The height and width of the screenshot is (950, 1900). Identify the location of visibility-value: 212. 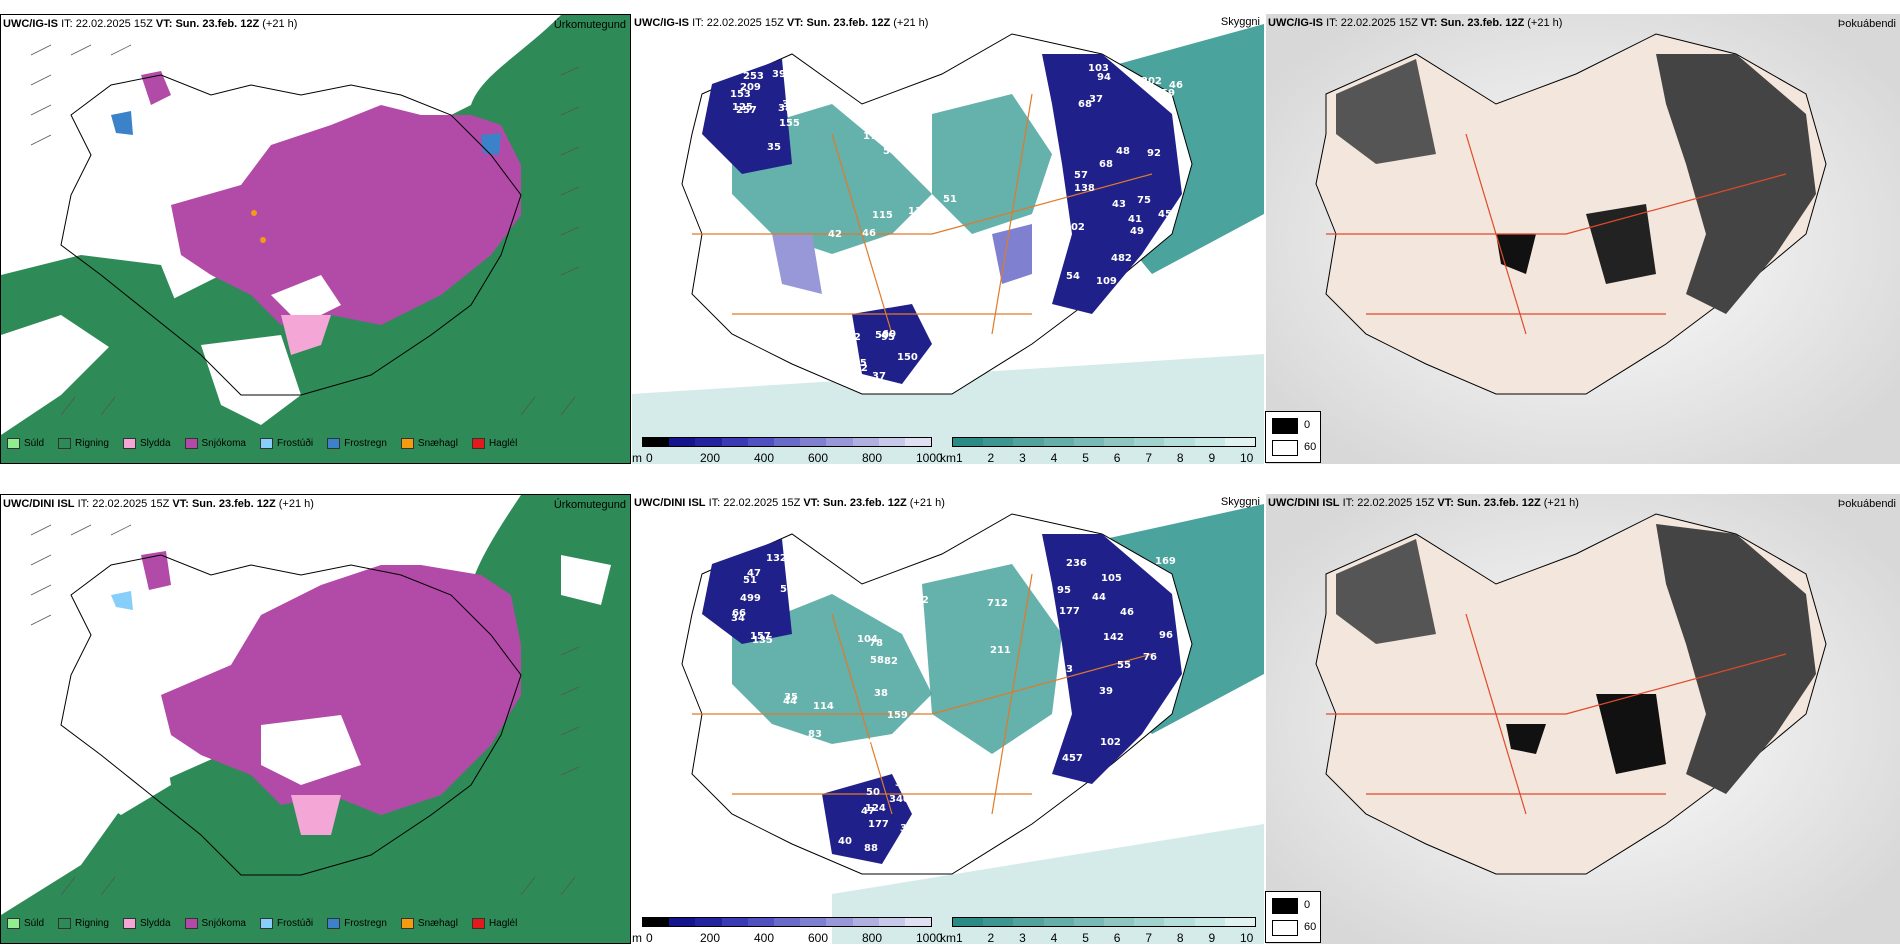
(918, 600).